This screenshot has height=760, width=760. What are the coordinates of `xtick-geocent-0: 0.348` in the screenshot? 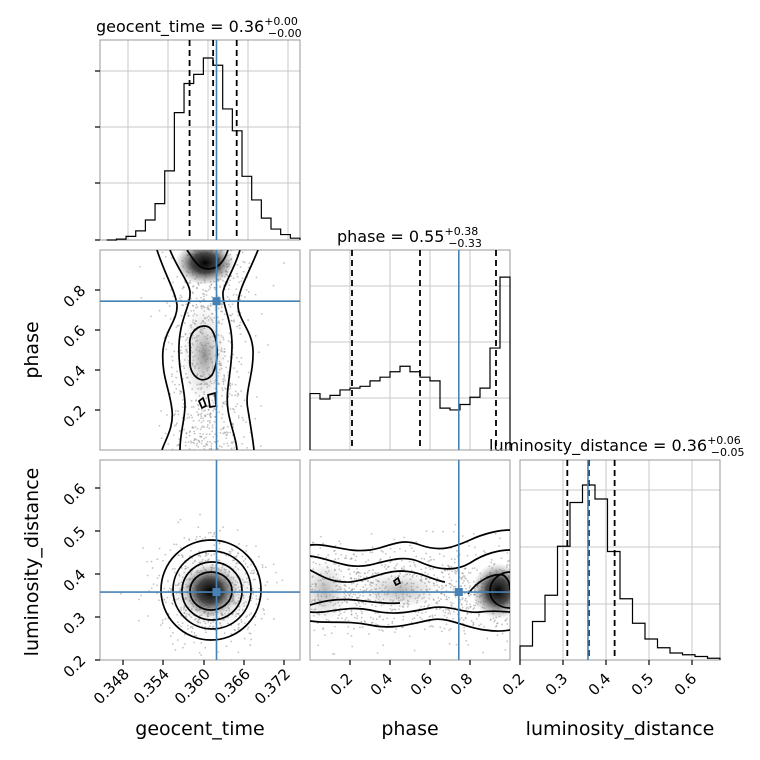 It's located at (111, 686).